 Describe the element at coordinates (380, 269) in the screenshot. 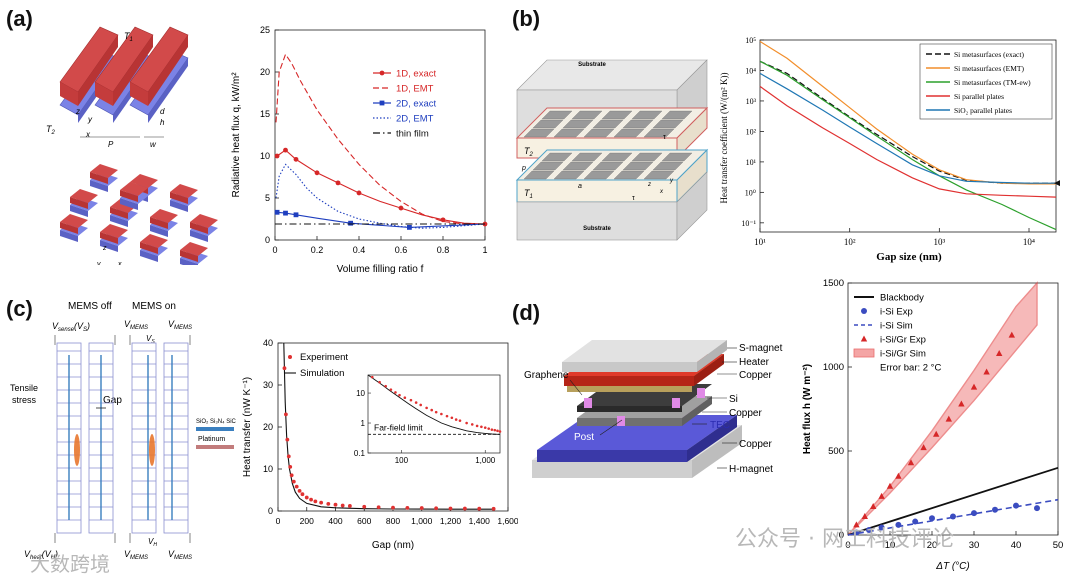

I see `x-axis-label-a: Volume filling ratio f` at that location.